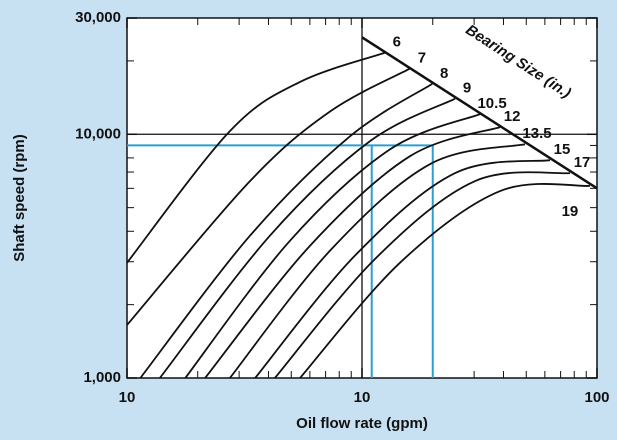 The width and height of the screenshot is (617, 440). What do you see at coordinates (562, 149) in the screenshot?
I see `curve-label: 15` at bounding box center [562, 149].